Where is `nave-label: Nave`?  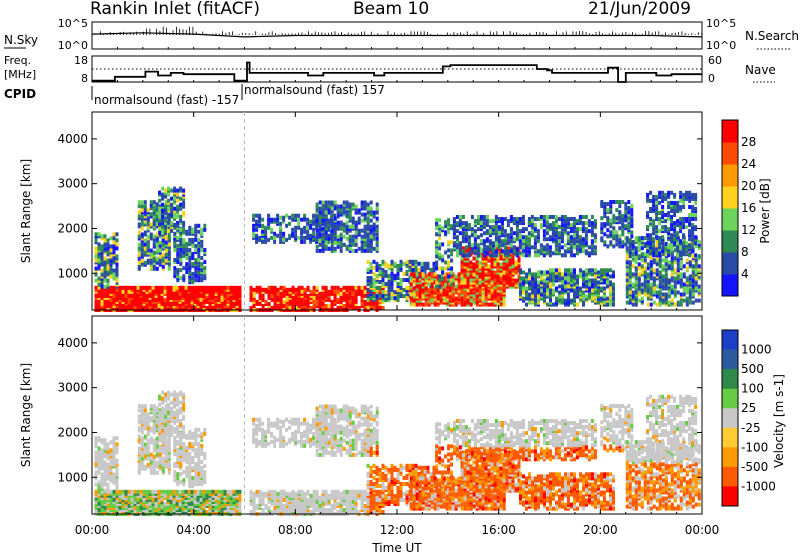 nave-label: Nave is located at coordinates (760, 70).